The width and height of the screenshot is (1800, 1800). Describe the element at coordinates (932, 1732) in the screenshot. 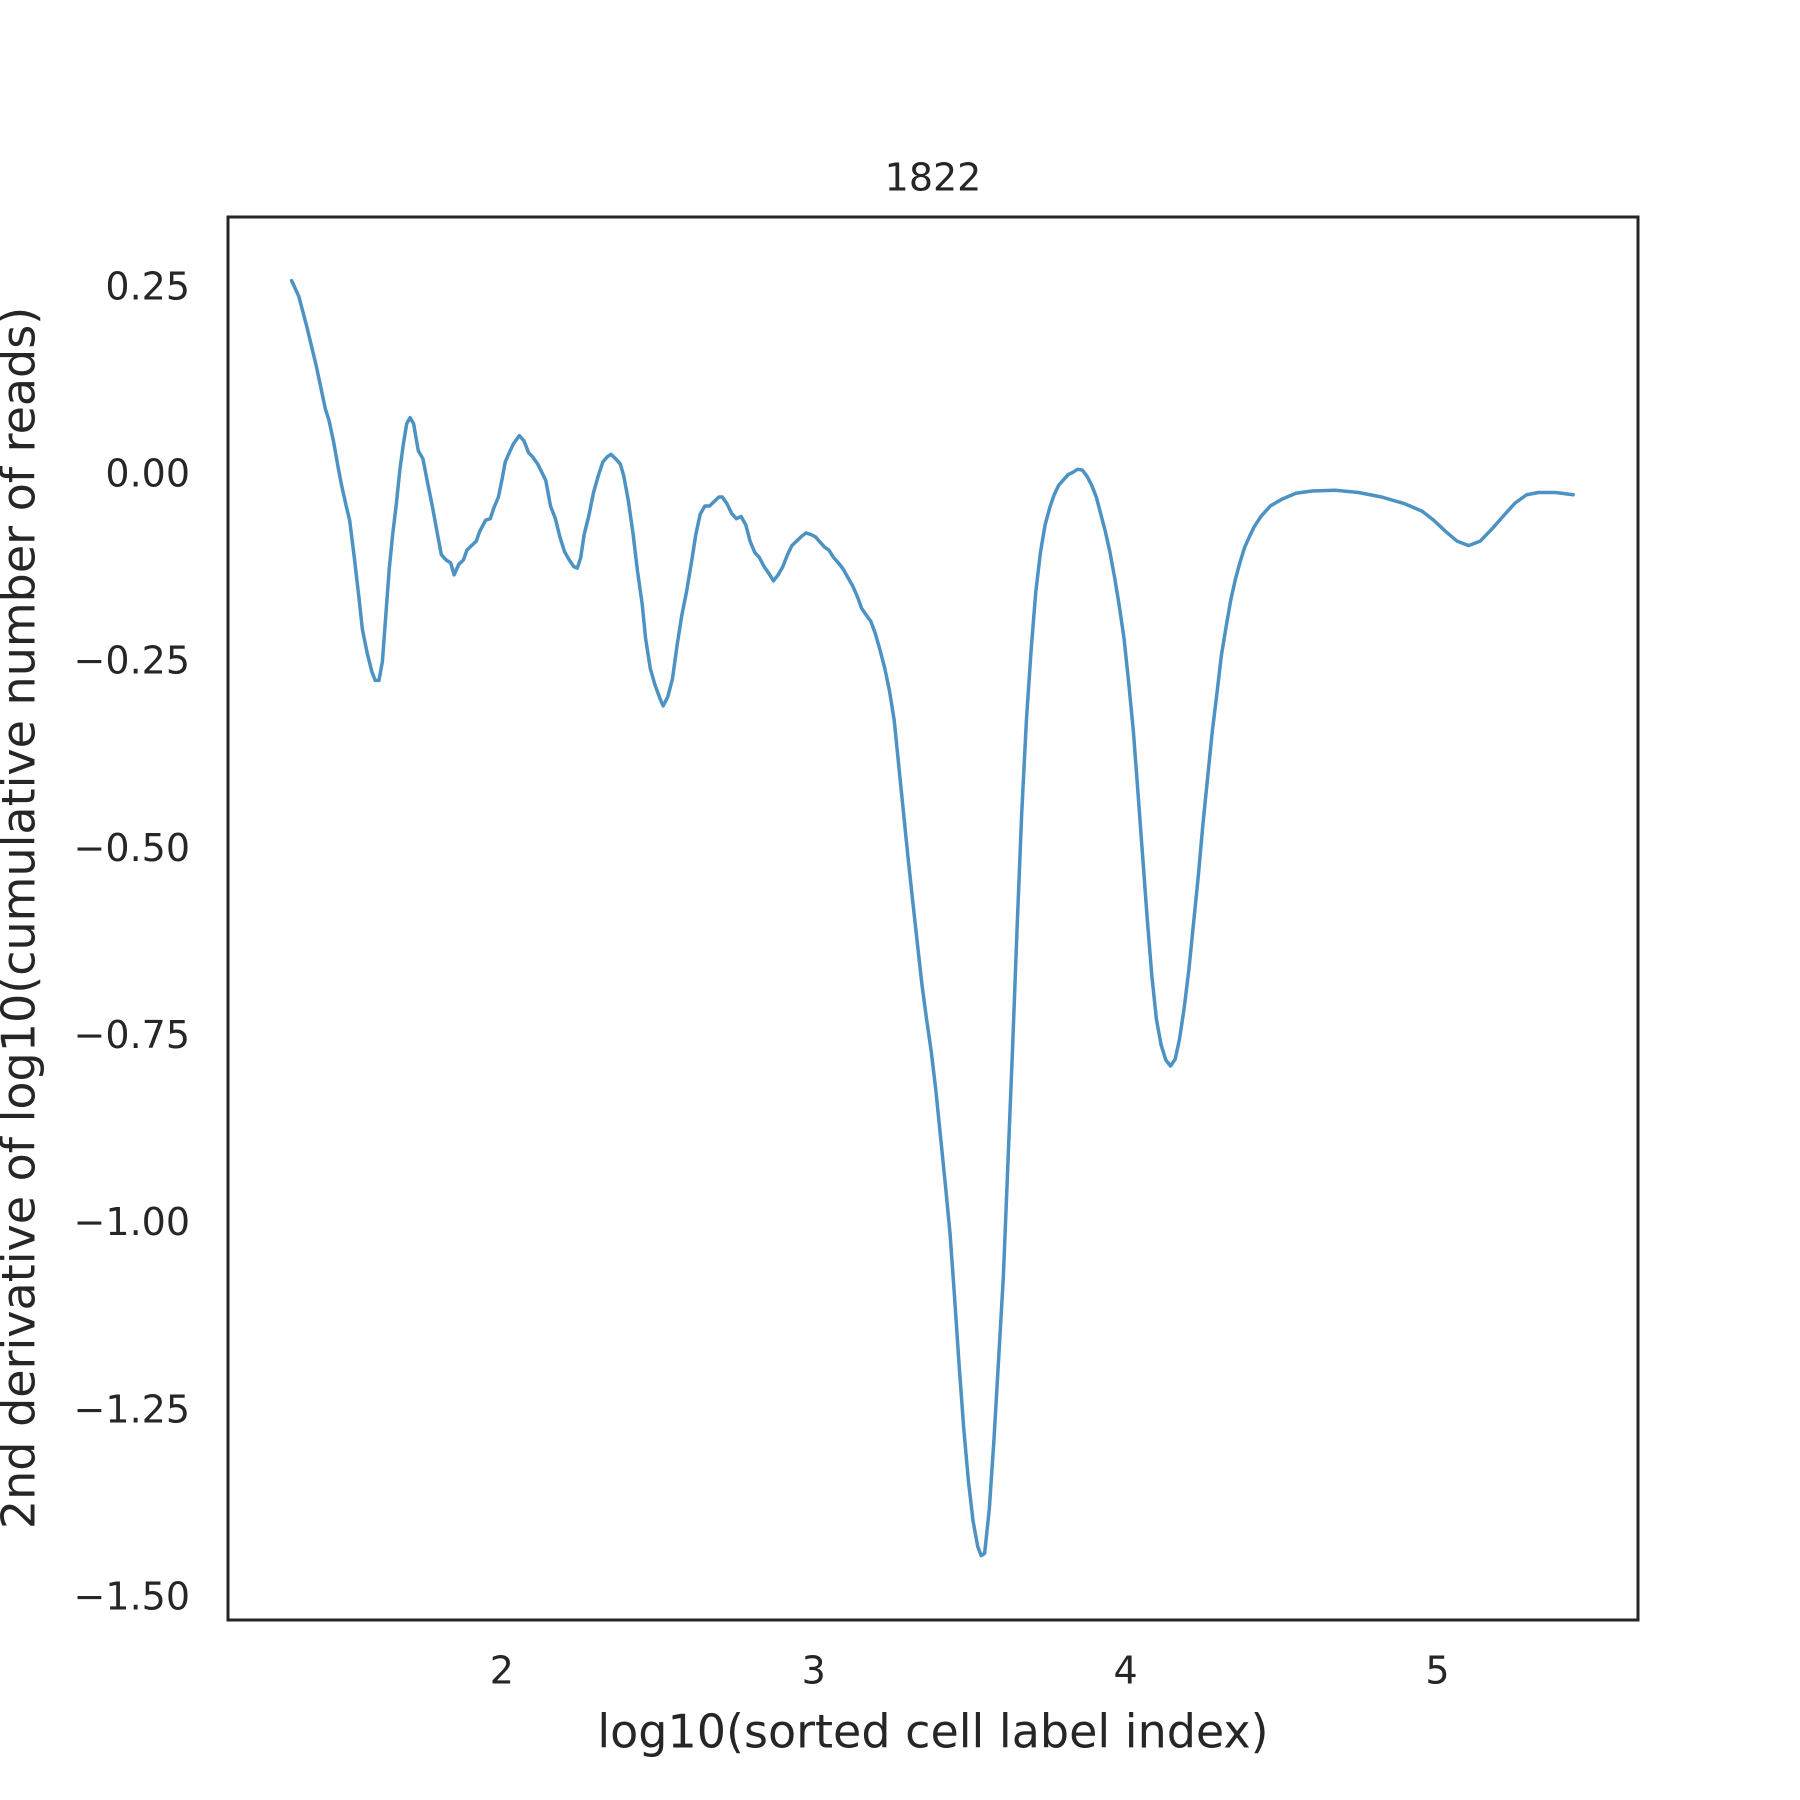

I see `x-axis-label: log10(sorted cell label index)` at that location.